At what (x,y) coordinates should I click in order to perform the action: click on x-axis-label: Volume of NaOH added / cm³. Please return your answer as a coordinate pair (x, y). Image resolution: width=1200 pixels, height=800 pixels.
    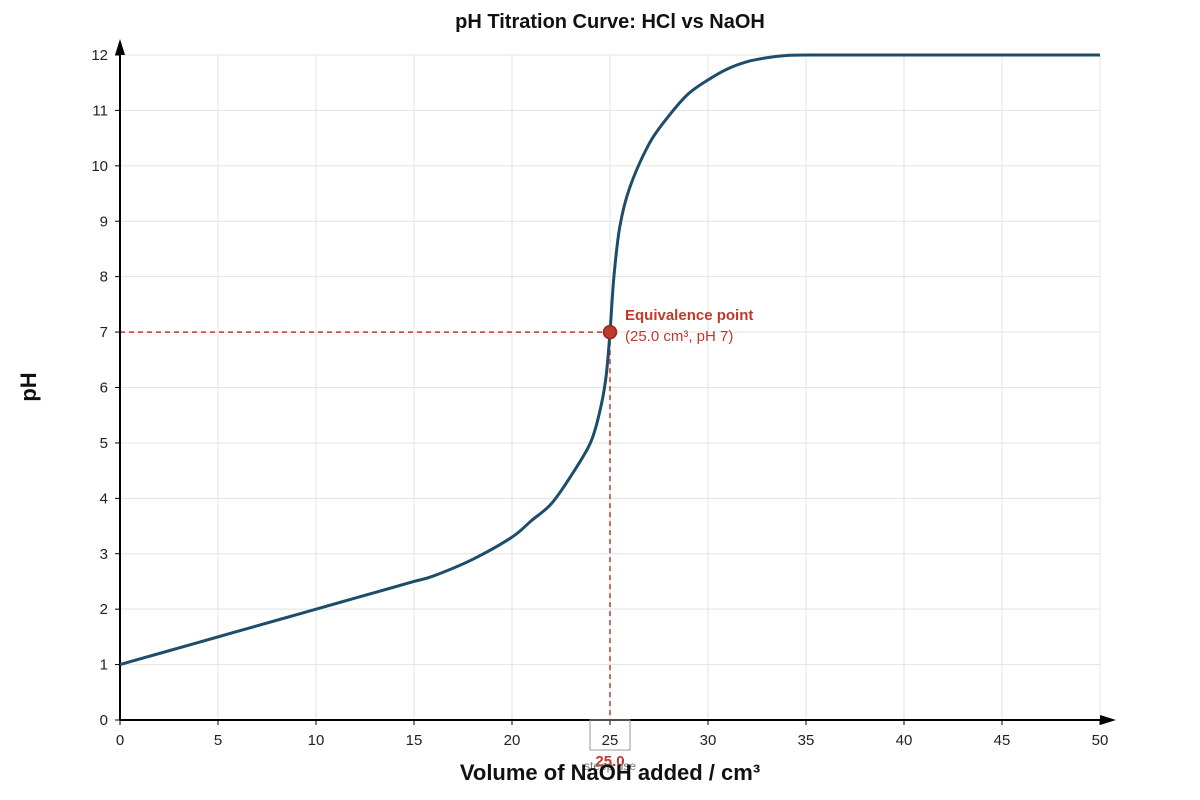
    Looking at the image, I should click on (610, 772).